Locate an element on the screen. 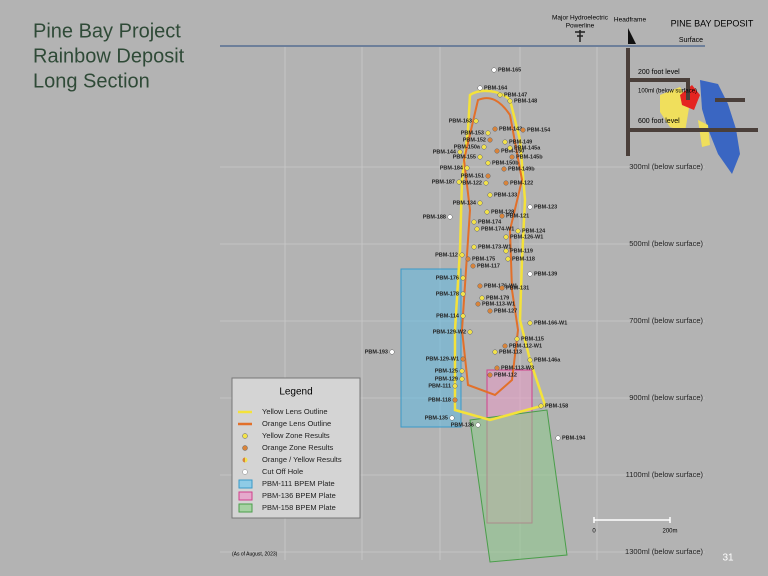  inset-level: 200 foot level is located at coordinates (659, 72).